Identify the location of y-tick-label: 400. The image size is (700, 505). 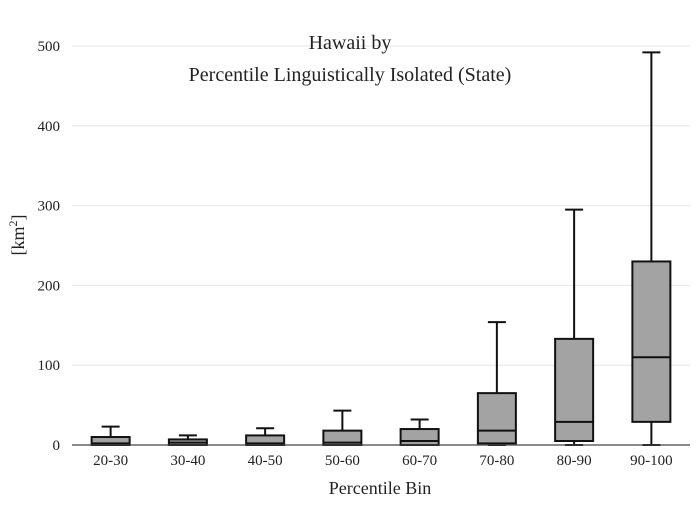
(49, 127).